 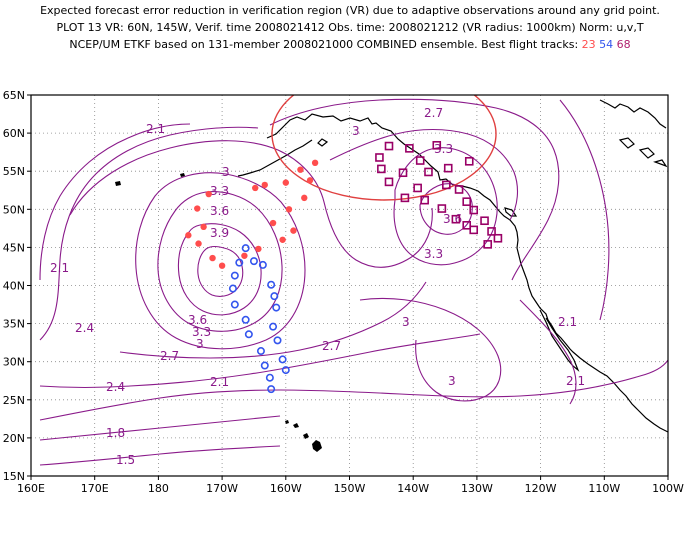 I want to click on contour-2-7-north, so click(x=414, y=189).